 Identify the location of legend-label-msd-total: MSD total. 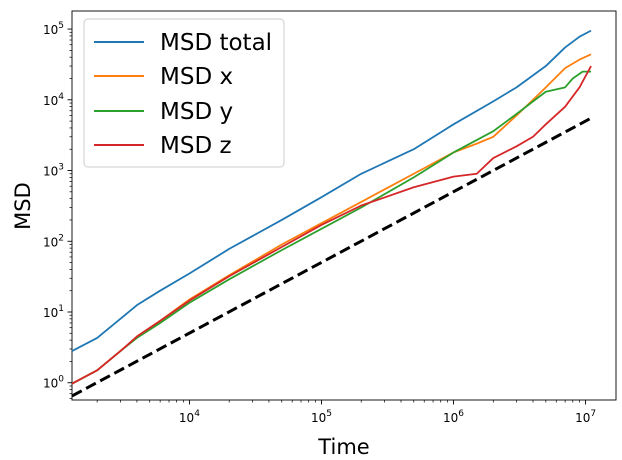
(216, 43).